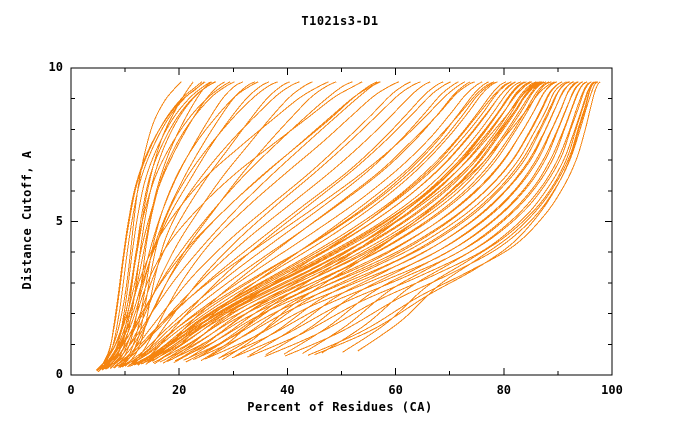 The height and width of the screenshot is (440, 680). Describe the element at coordinates (612, 390) in the screenshot. I see `x-tick-label: 100` at that location.